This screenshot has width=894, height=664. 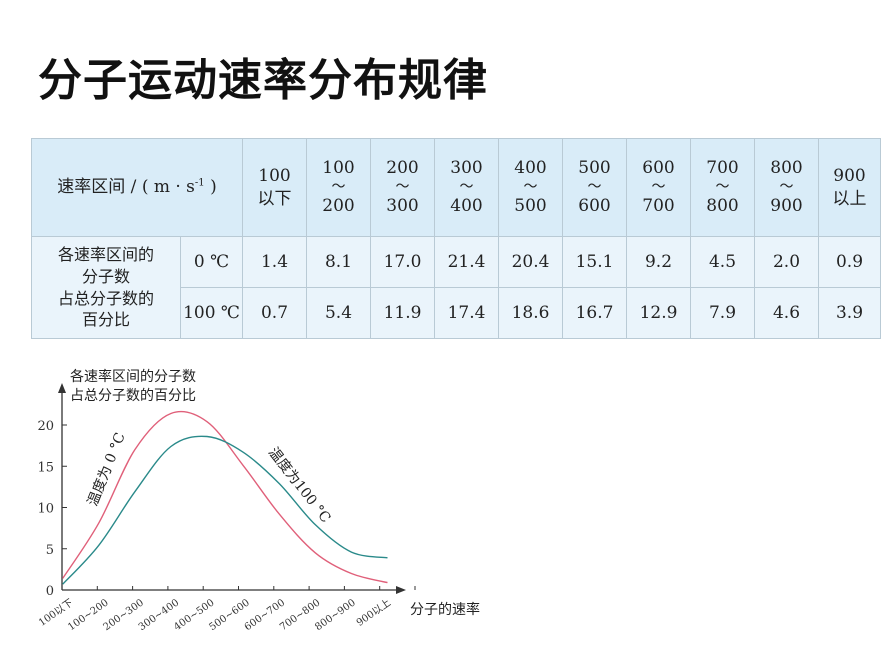 I want to click on value-cell: 17.0, so click(x=402, y=262).